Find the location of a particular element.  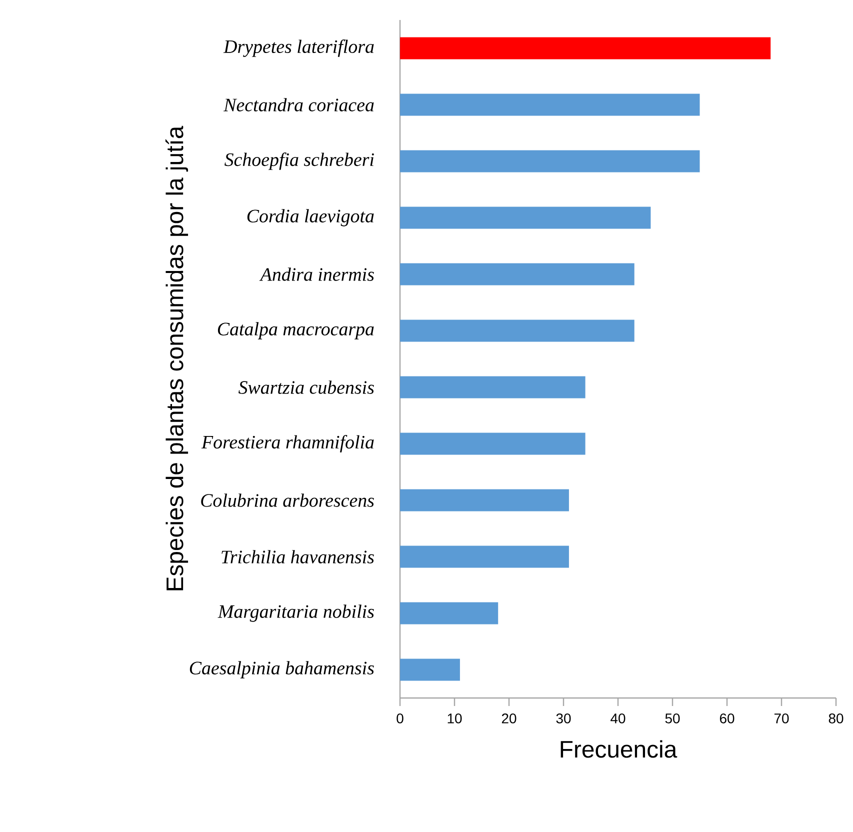

y-tick-label: Cordia laevigota is located at coordinates (310, 217).